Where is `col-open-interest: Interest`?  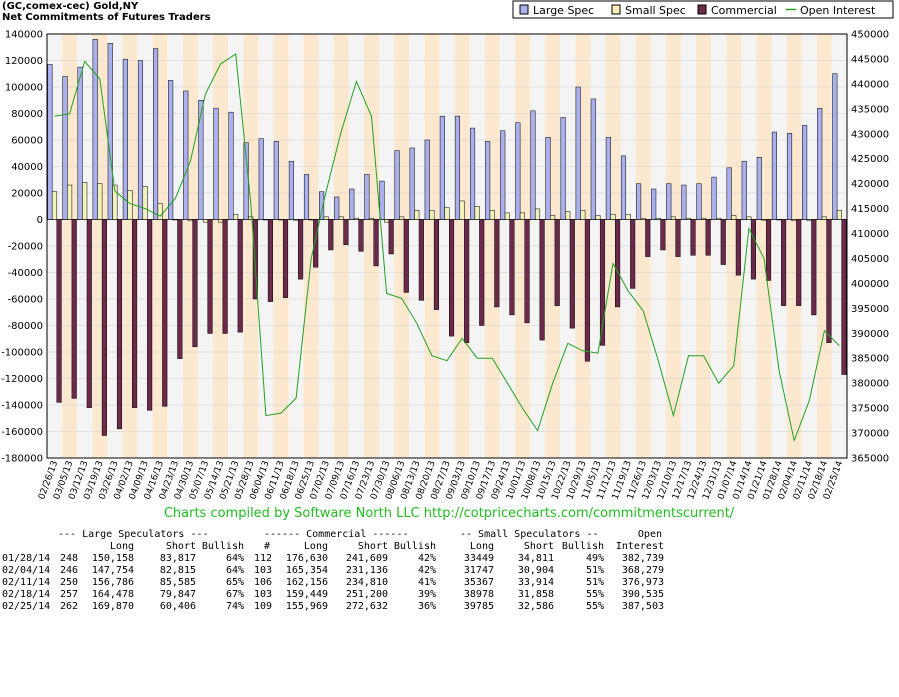
col-open-interest: Interest is located at coordinates (639, 546).